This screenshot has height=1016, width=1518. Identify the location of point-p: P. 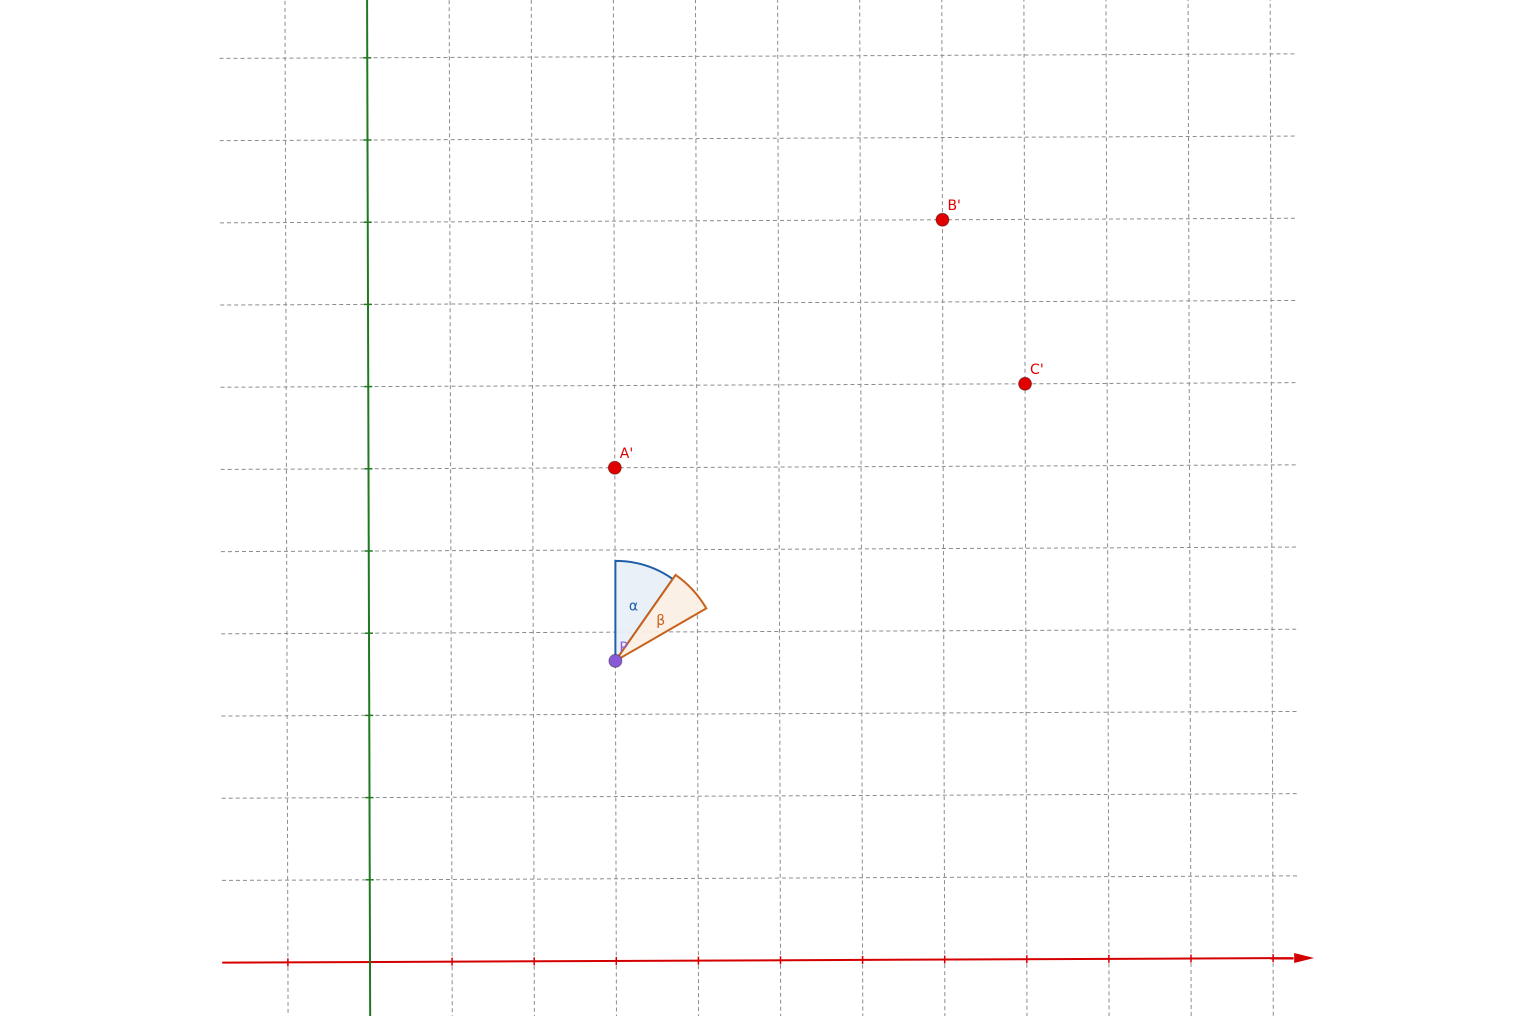
(618, 654).